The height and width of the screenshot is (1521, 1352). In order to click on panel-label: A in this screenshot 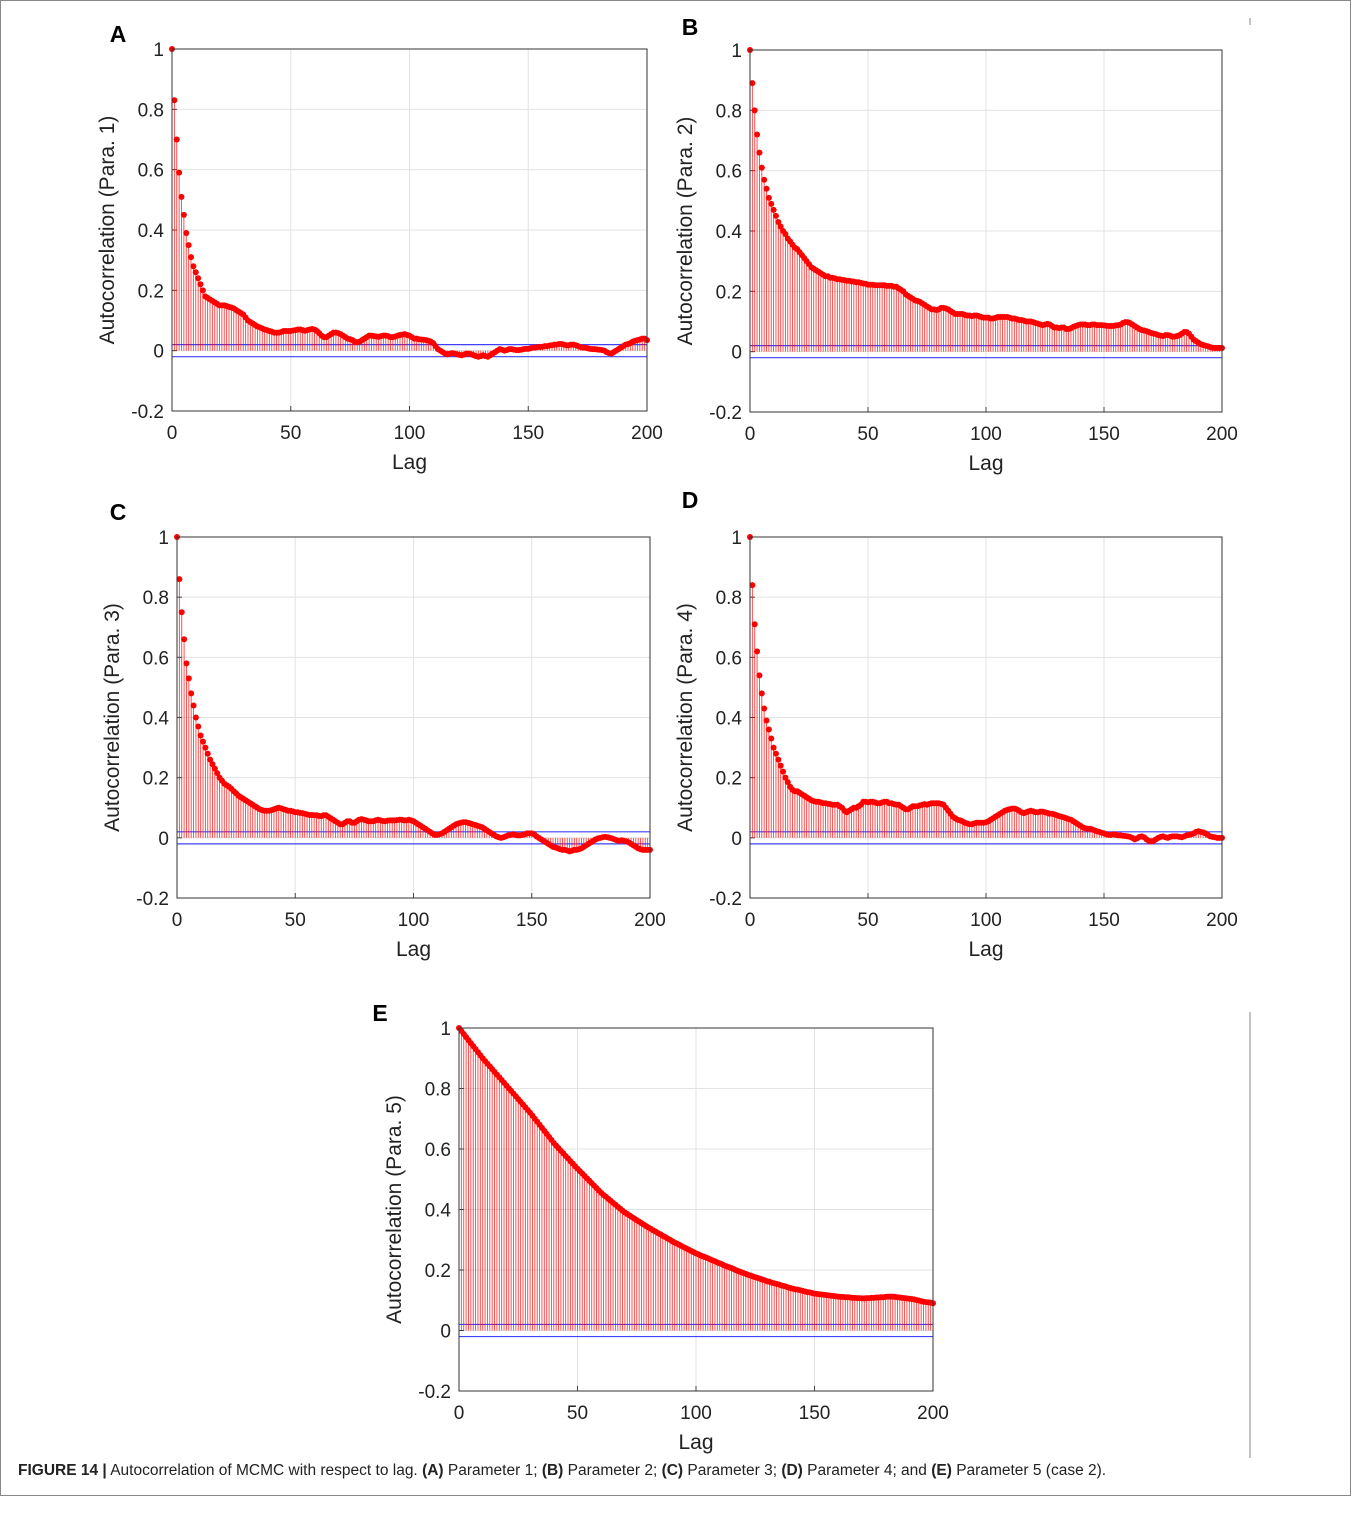, I will do `click(118, 34)`.